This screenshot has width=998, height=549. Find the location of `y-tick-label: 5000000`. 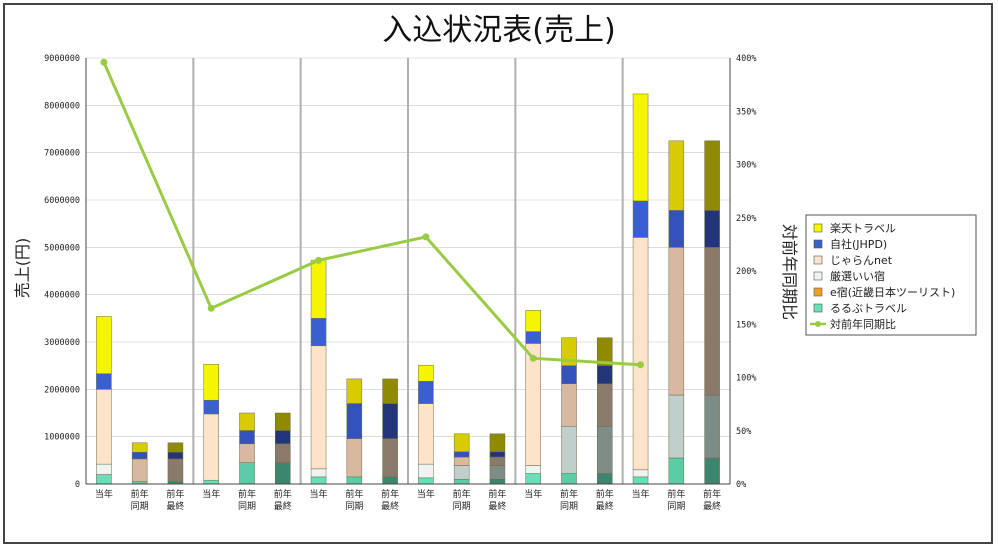

y-tick-label: 5000000 is located at coordinates (62, 248).